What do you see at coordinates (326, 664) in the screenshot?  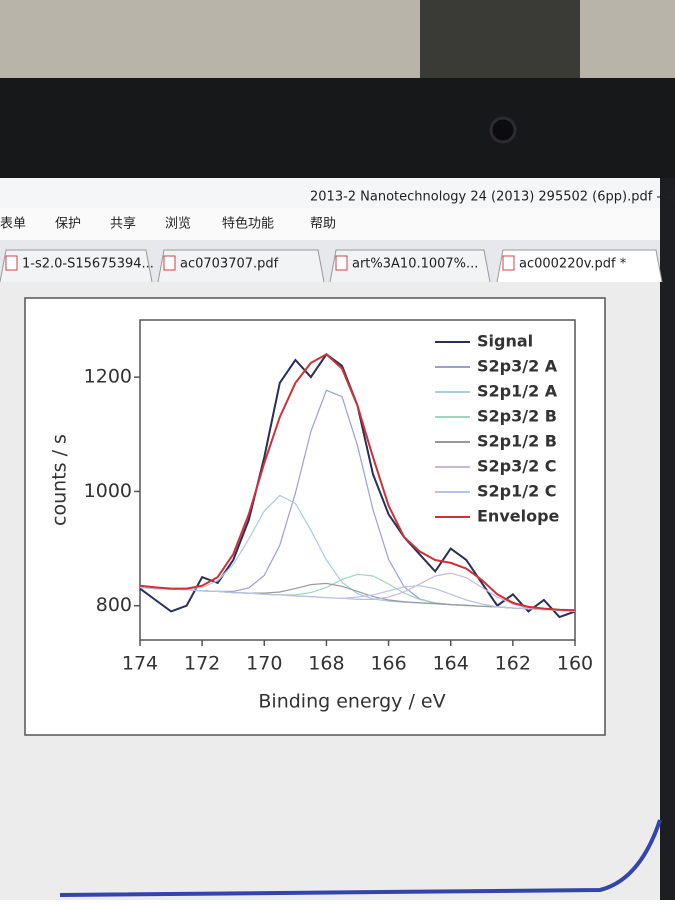 I see `x-tick-label: 168` at bounding box center [326, 664].